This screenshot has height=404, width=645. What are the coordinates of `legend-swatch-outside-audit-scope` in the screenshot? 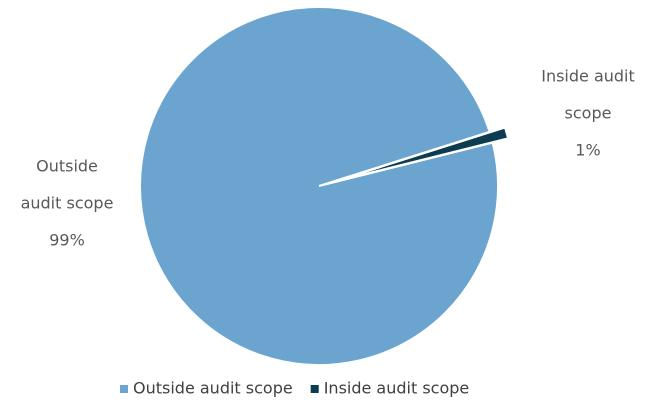 It's located at (124, 389).